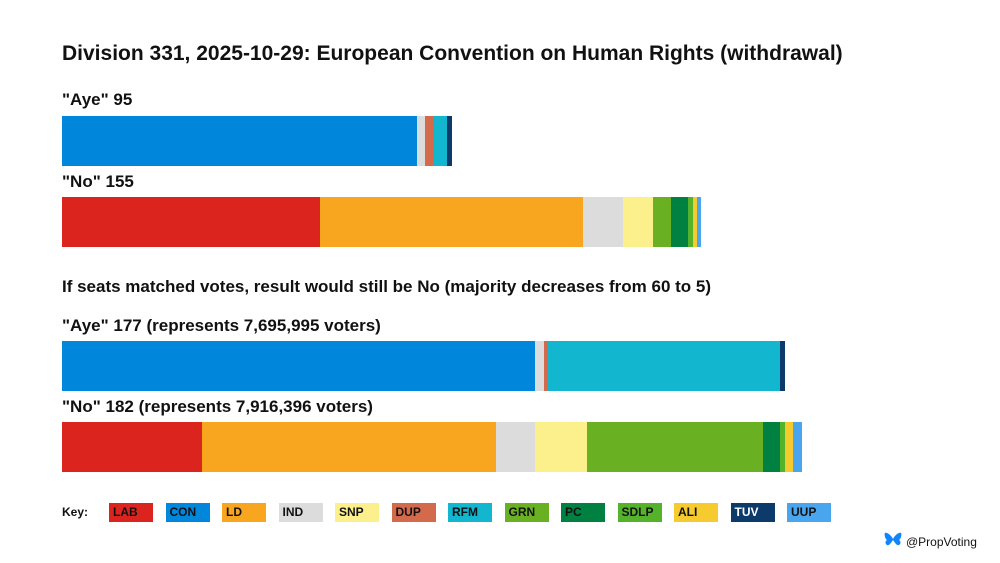 The image size is (1000, 563). I want to click on bar-label-aye-proportional: "Aye" 177 (represents 7,695,995 voters), so click(221, 325).